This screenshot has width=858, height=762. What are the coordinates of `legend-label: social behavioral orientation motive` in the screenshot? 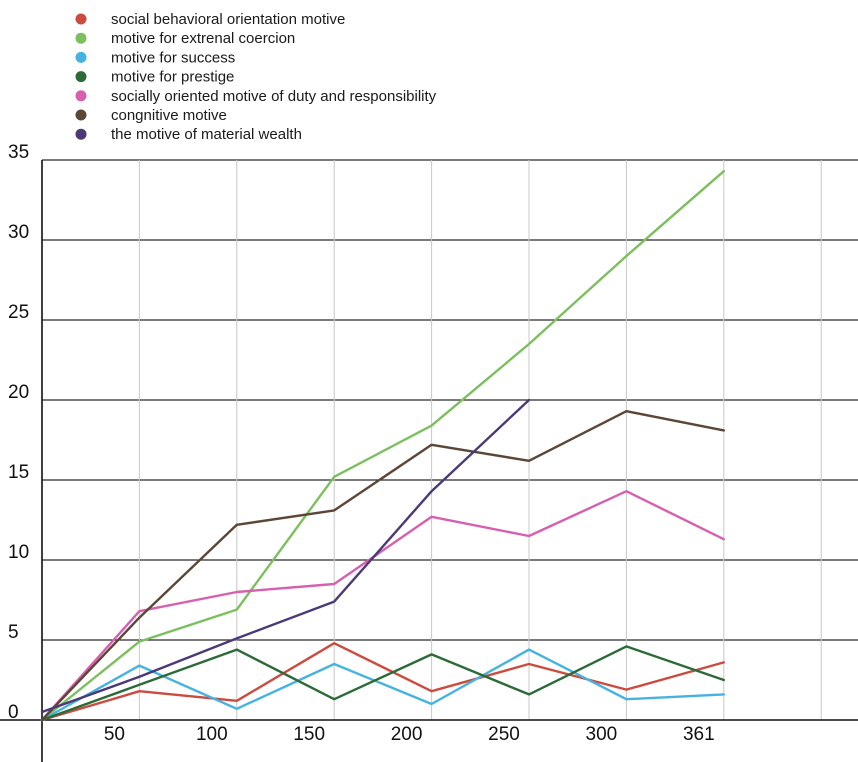 It's located at (228, 19).